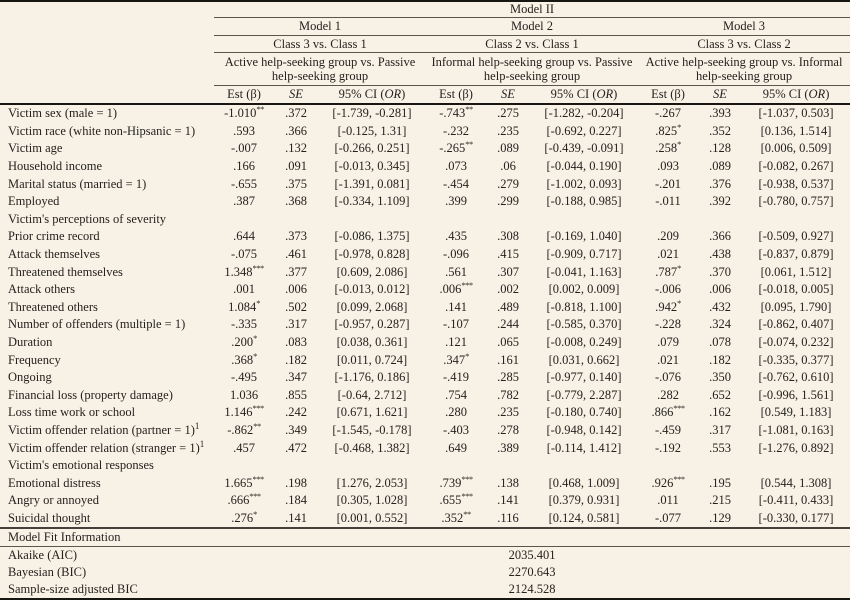 The image size is (850, 600). What do you see at coordinates (244, 148) in the screenshot?
I see `est-cell: -.007` at bounding box center [244, 148].